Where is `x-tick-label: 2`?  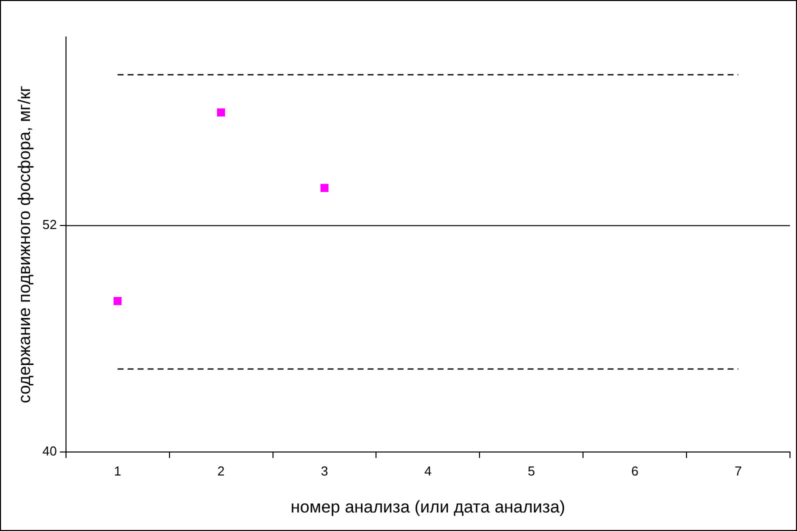
x-tick-label: 2 is located at coordinates (221, 470).